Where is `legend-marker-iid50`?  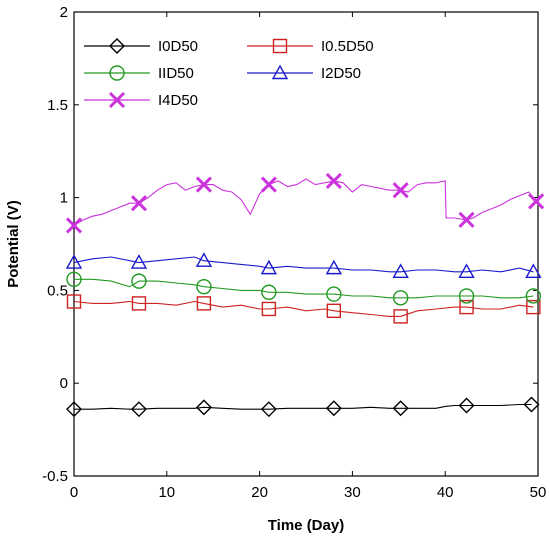
legend-marker-iid50 is located at coordinates (117, 73).